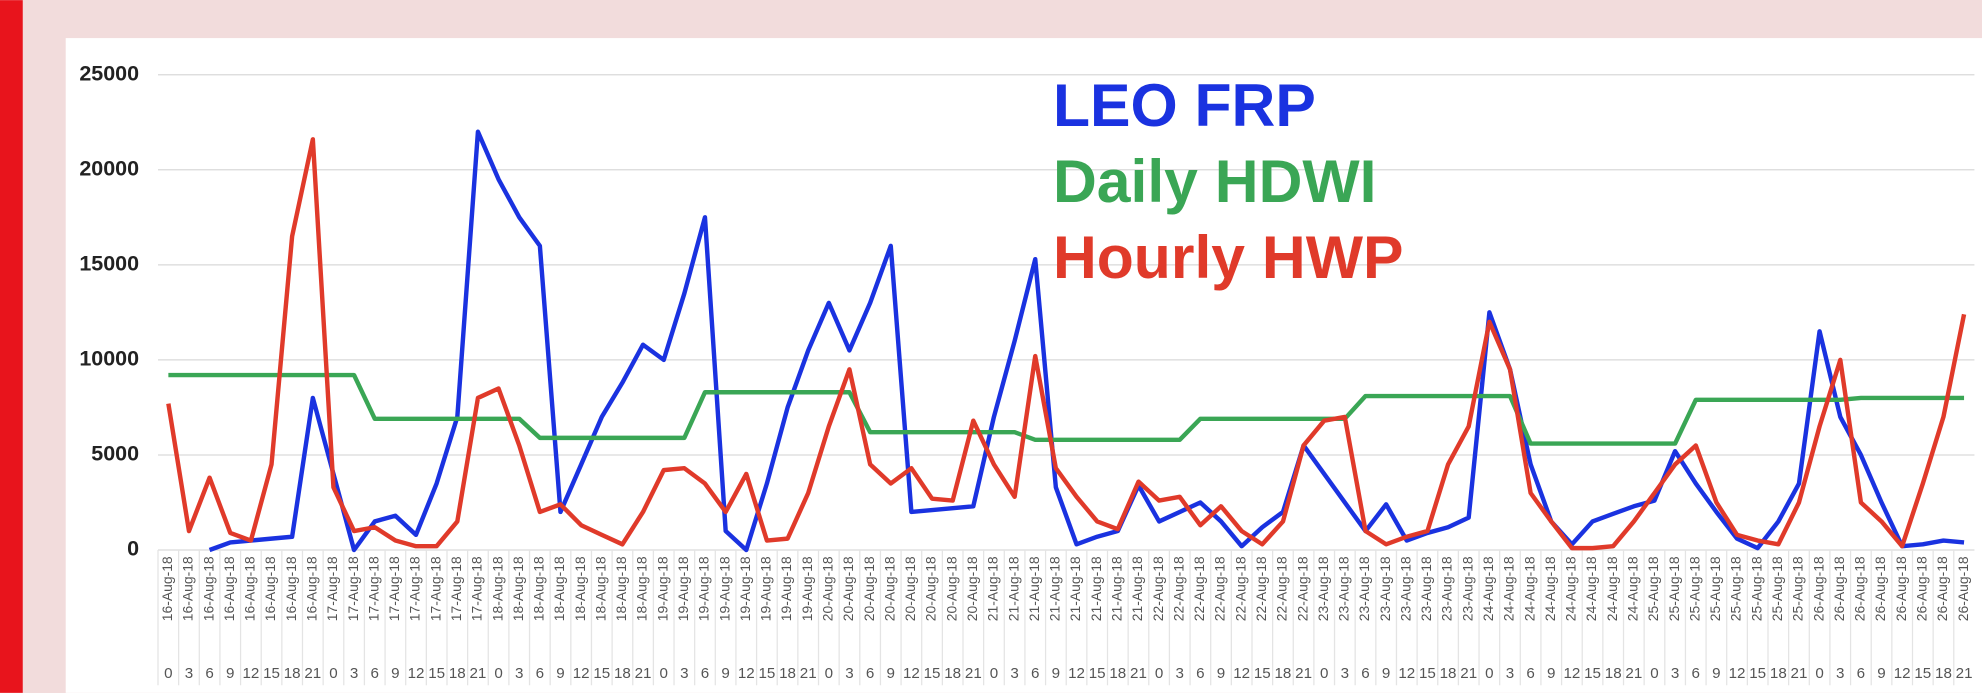  Describe the element at coordinates (1215, 181) in the screenshot. I see `legend-label: Daily HDWI` at that location.